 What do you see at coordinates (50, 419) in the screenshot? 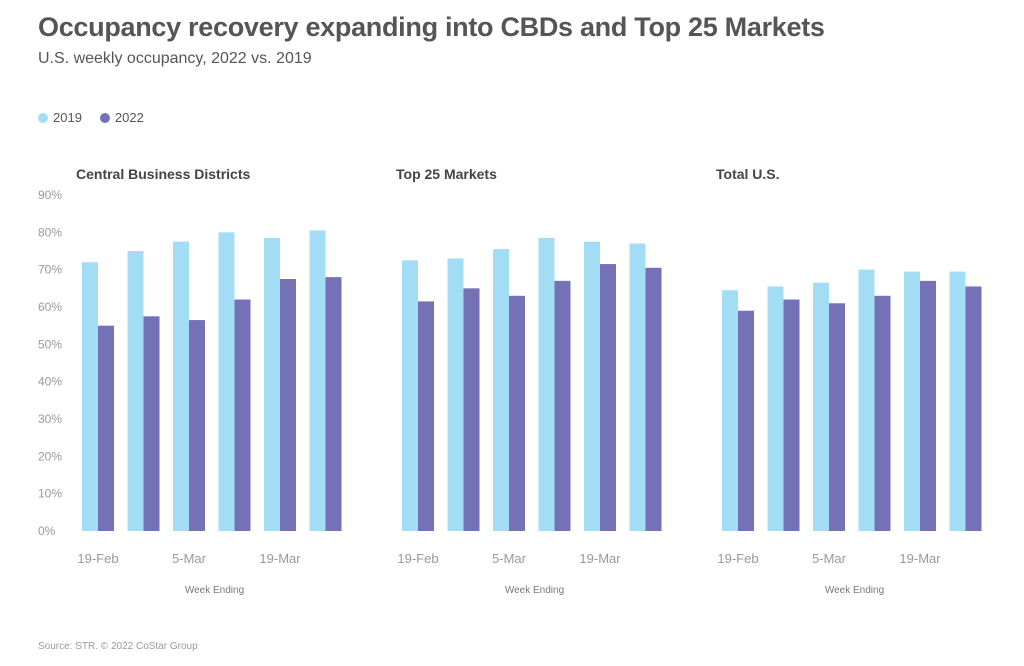
I see `y-tick-label: 30%` at bounding box center [50, 419].